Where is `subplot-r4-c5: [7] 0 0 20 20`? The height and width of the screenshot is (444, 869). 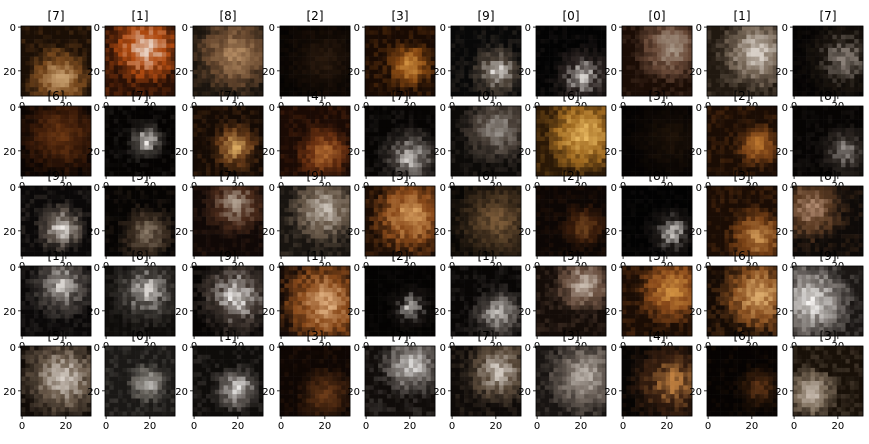
subplot-r4-c5: [7] 0 0 20 20 is located at coordinates (477, 380).